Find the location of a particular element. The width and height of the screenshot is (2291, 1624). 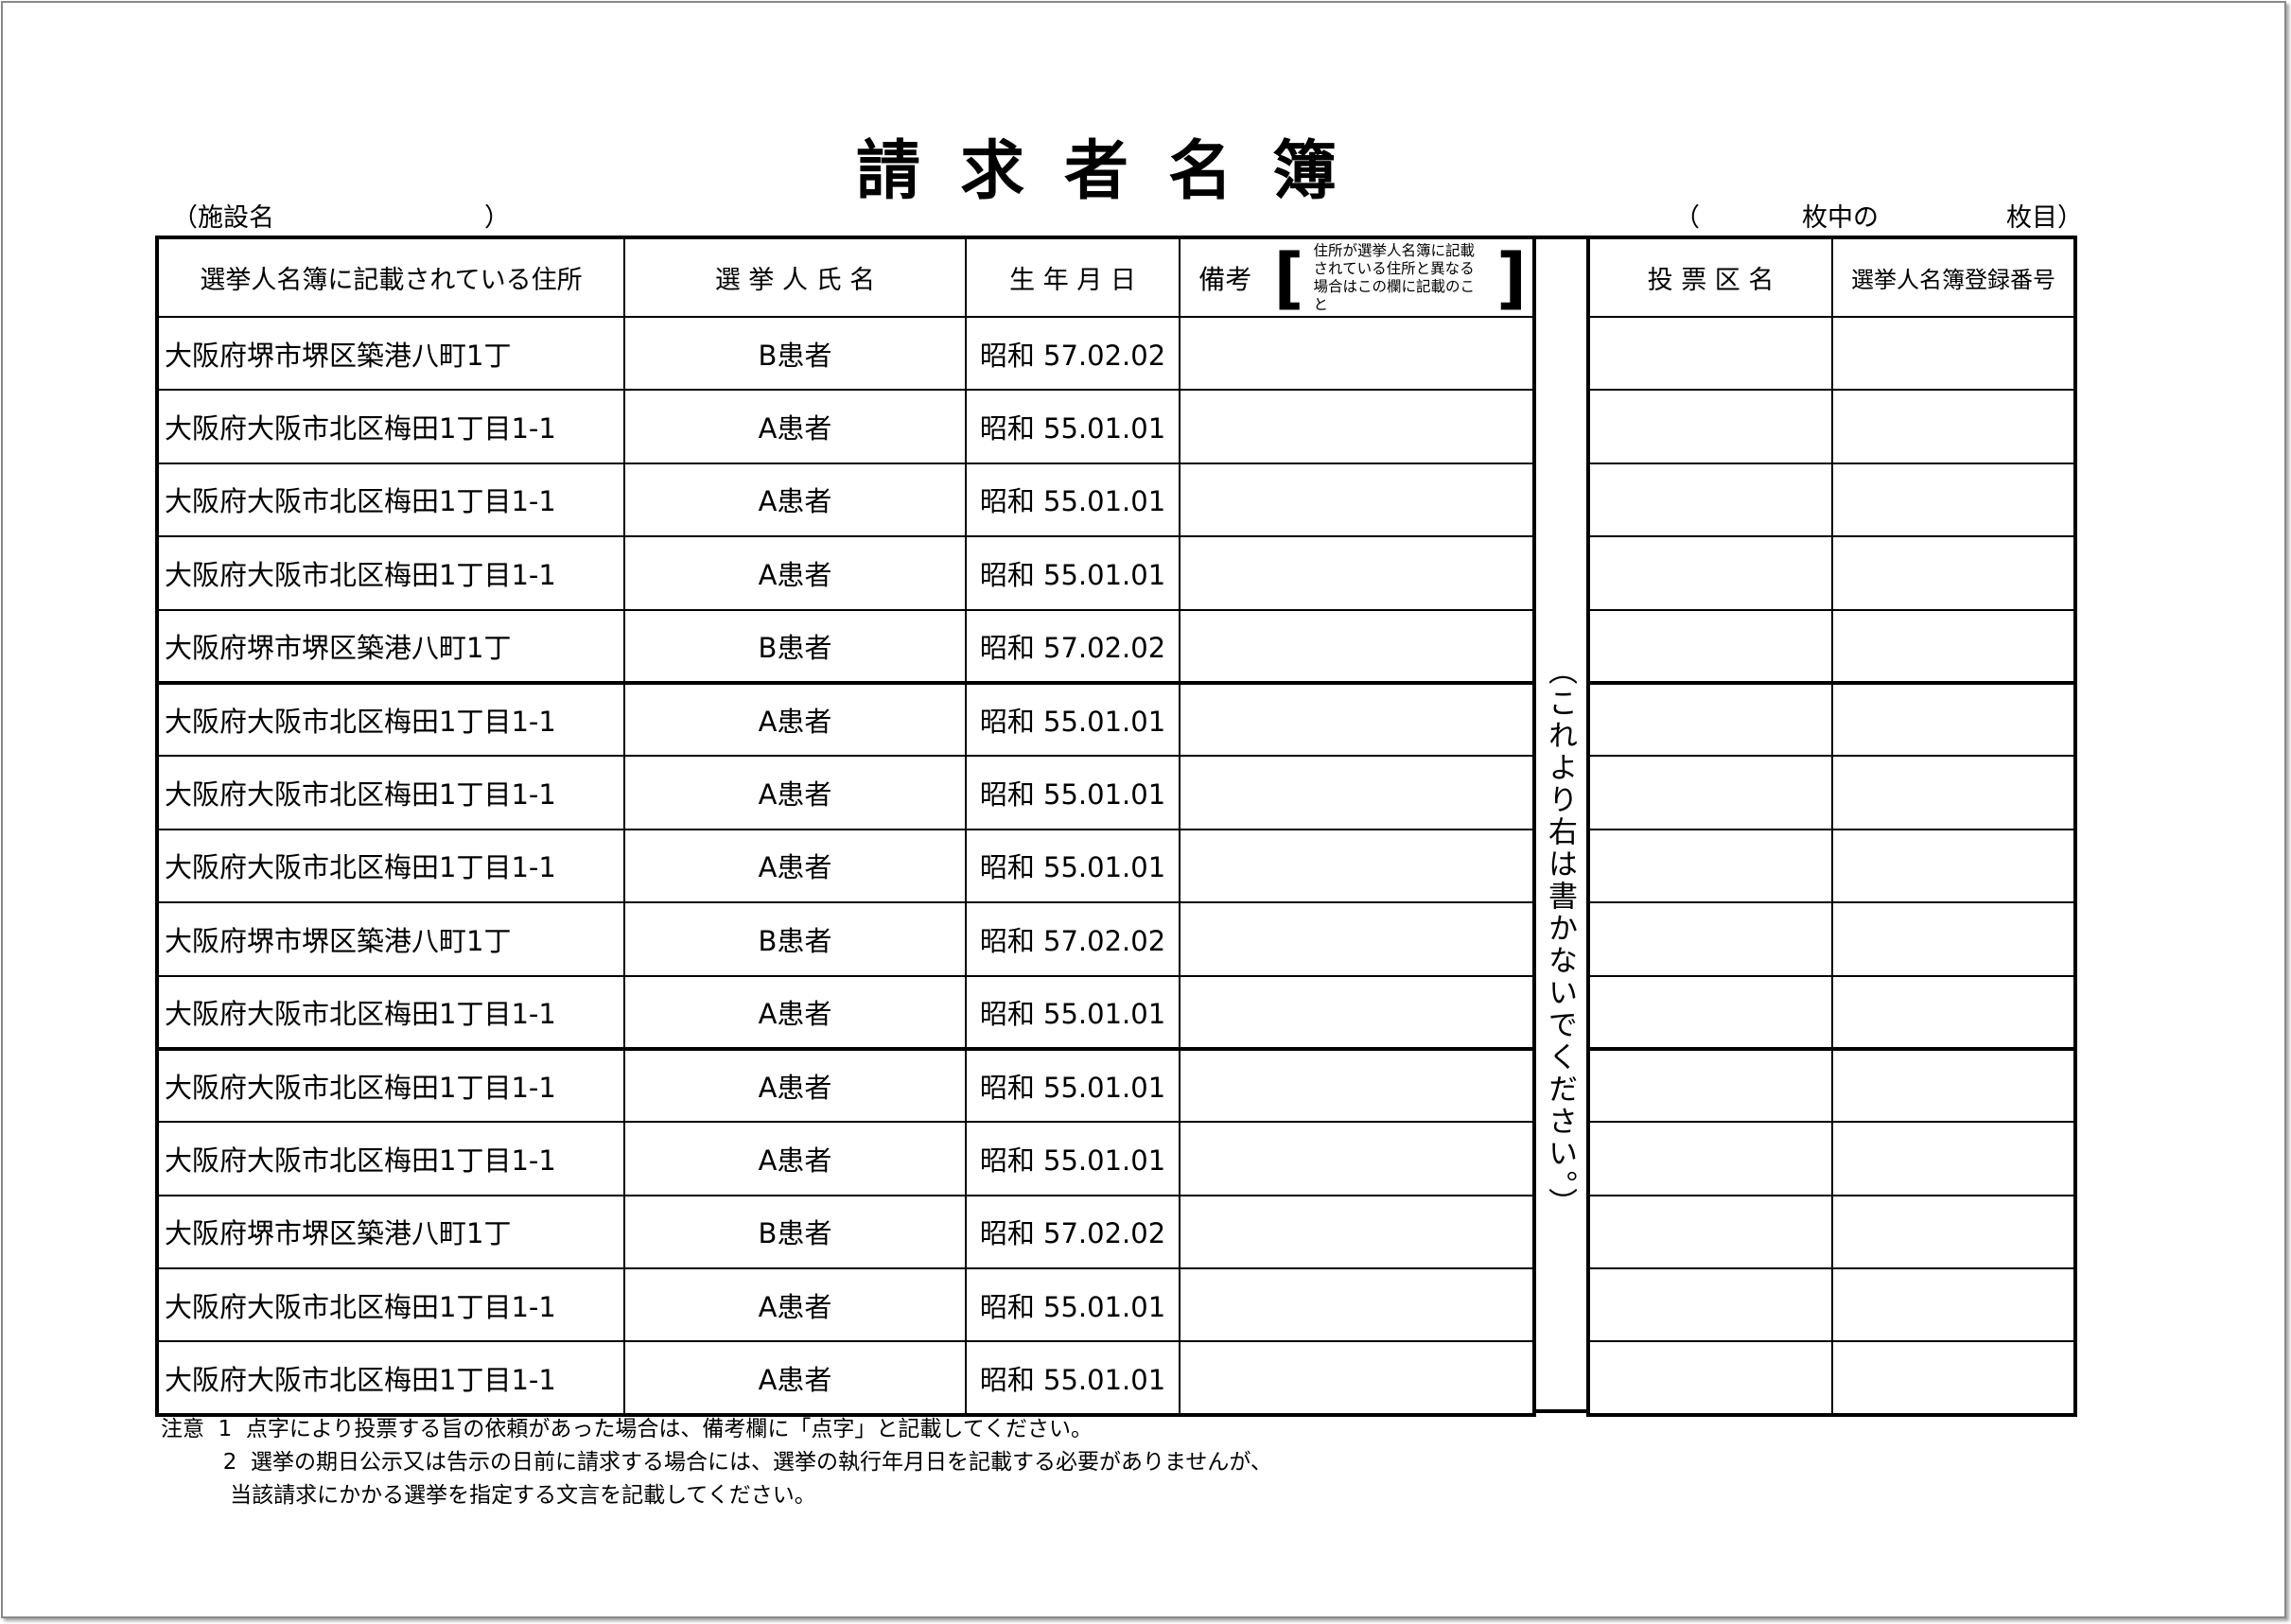

page-title: 請求者名簿 is located at coordinates (1115, 172).